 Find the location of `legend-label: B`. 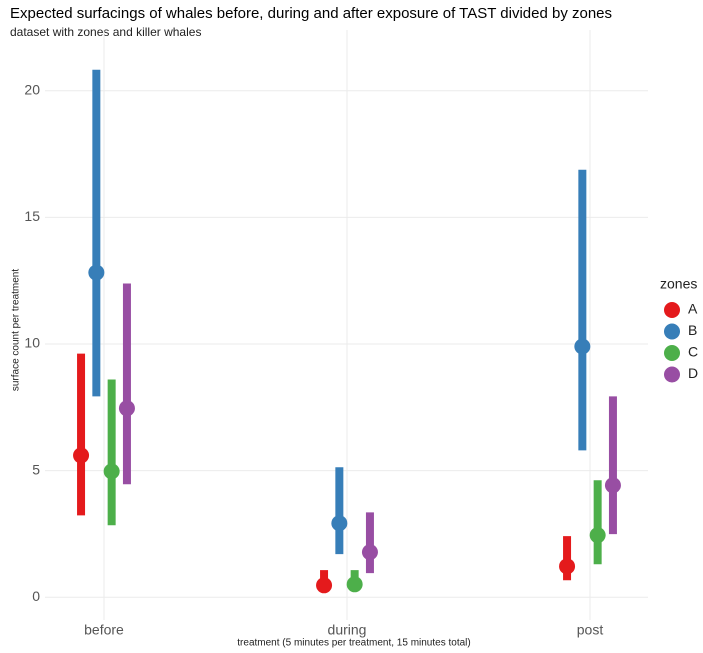

legend-label: B is located at coordinates (692, 330).